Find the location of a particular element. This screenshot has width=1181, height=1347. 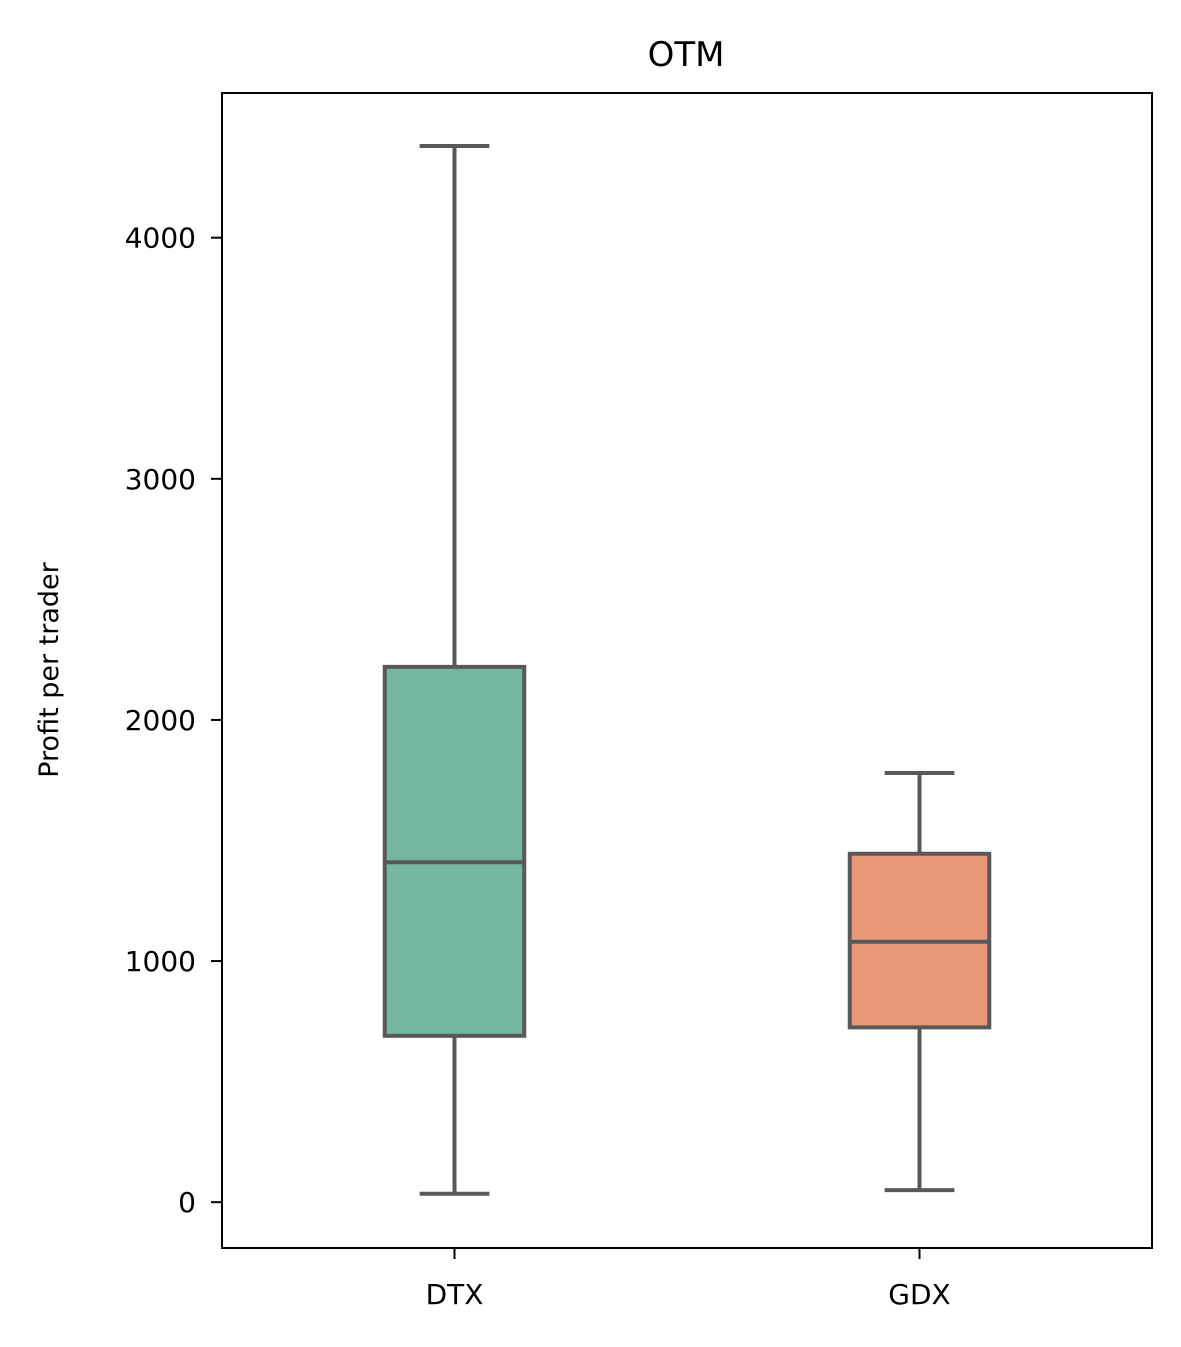

y-axis: 0 1000 2000 3000 4000 is located at coordinates (173, 720).